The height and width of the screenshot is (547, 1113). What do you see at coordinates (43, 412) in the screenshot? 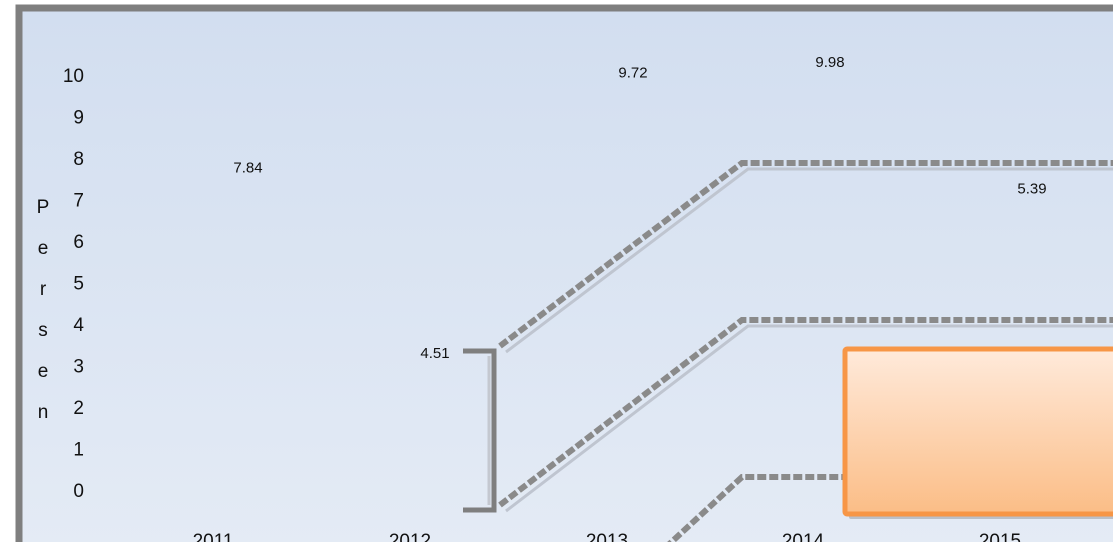
I see `y-axis-label-letter: n` at bounding box center [43, 412].